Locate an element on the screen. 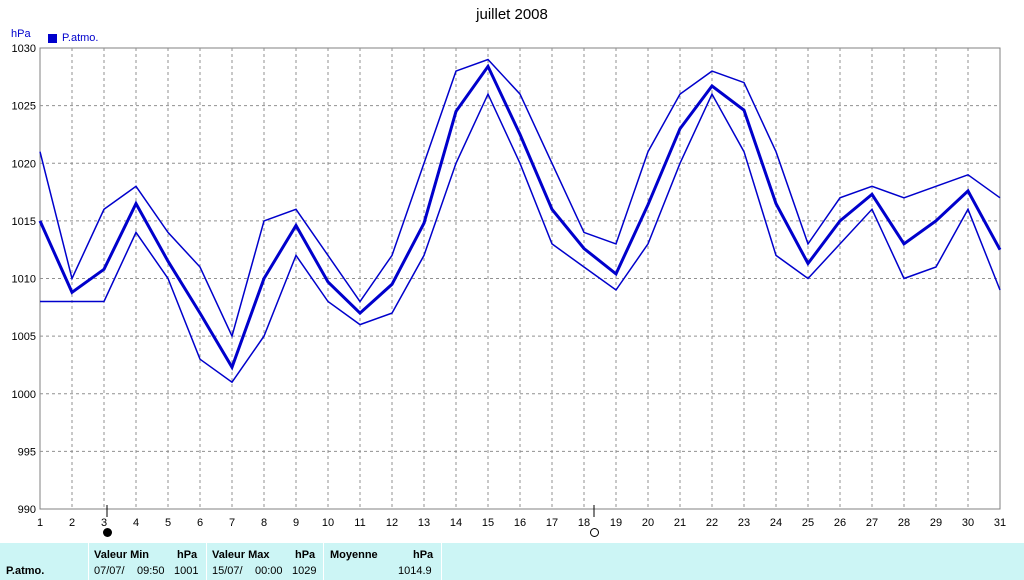 Image resolution: width=1024 pixels, height=580 pixels. min-value: 1001 is located at coordinates (186, 571).